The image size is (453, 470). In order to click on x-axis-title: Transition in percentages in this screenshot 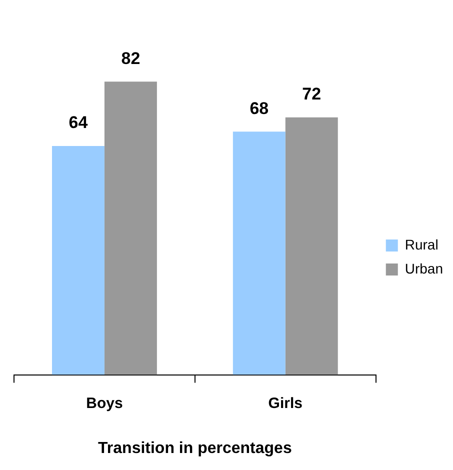, I will do `click(195, 448)`.